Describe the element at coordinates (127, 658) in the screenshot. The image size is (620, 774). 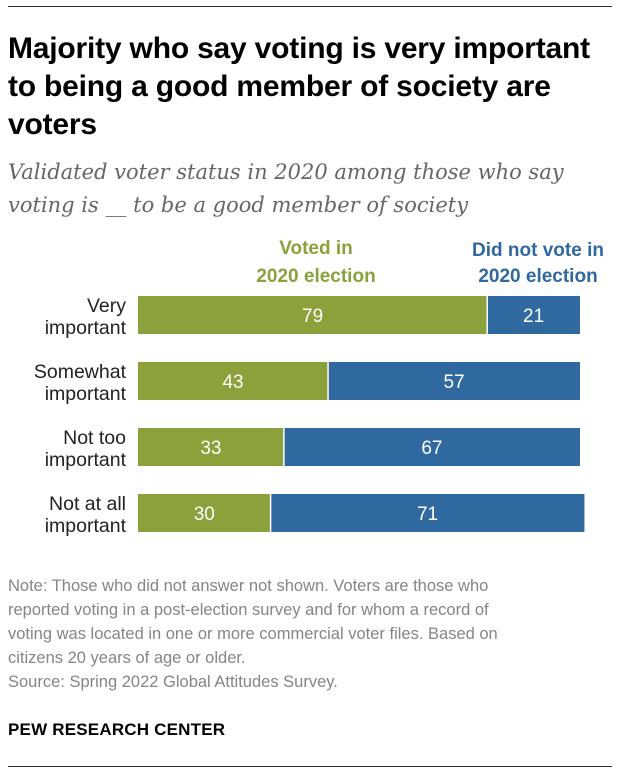
I see `note-line: citizens 20 years of age or older.` at that location.